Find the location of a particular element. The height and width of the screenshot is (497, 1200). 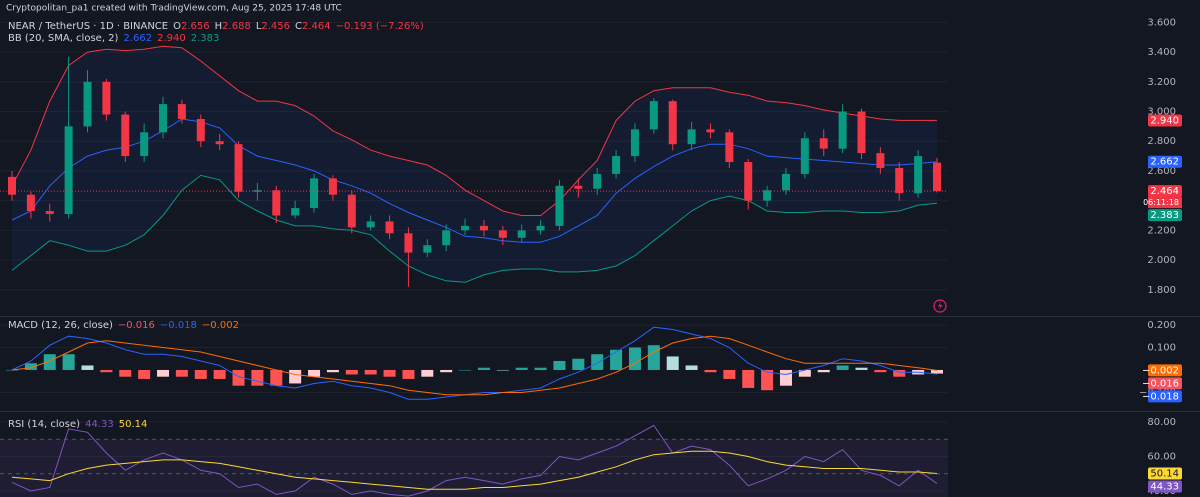

price-tag-label: 2.464 is located at coordinates (1164, 191).